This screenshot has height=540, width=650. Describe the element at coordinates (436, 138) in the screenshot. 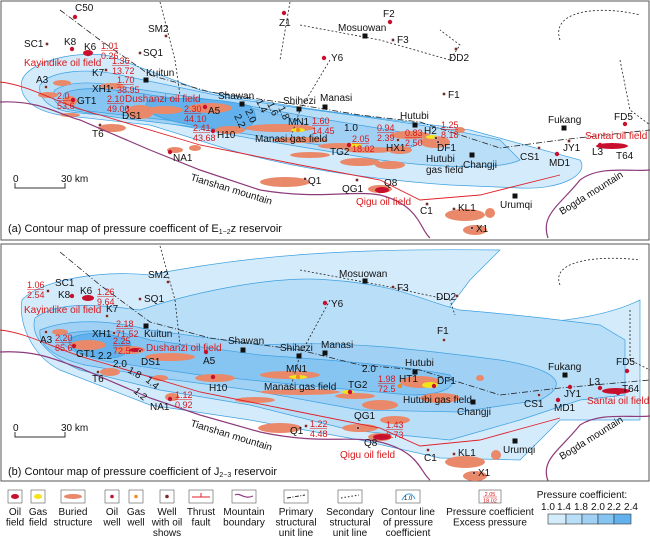

I see `well-marker-h2` at that location.